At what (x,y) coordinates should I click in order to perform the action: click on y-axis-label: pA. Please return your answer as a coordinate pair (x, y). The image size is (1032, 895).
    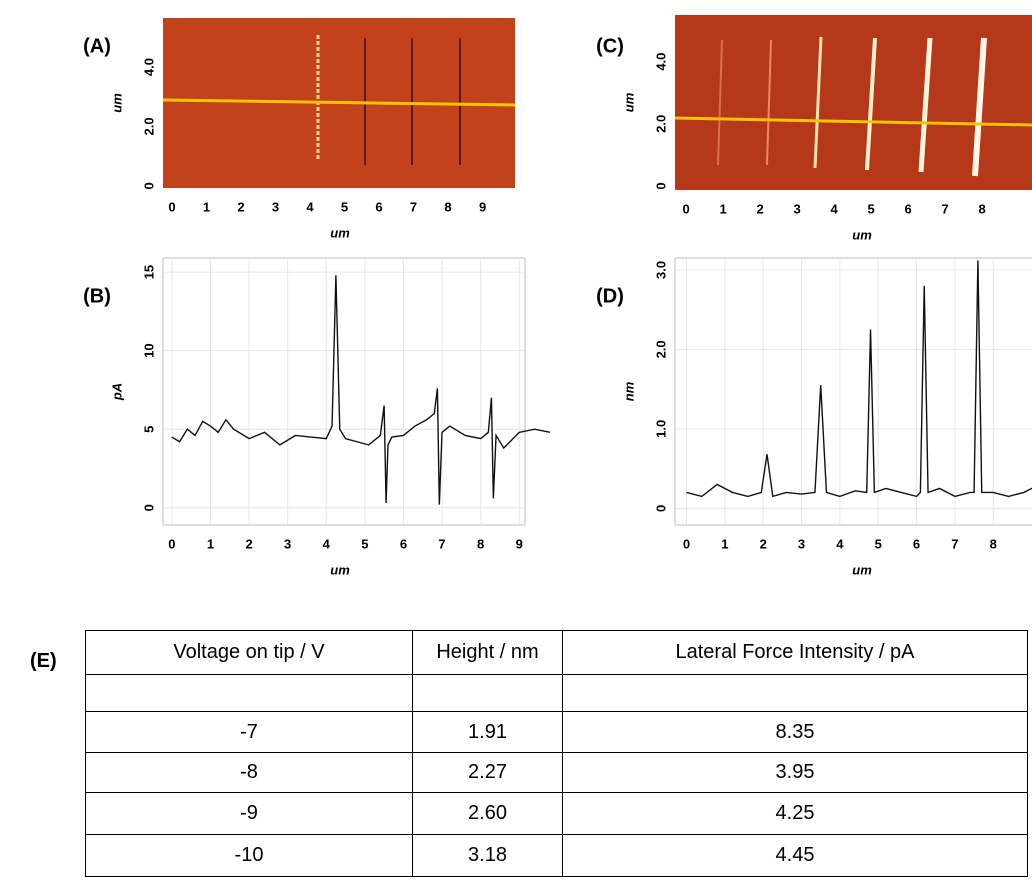
    Looking at the image, I should click on (116, 392).